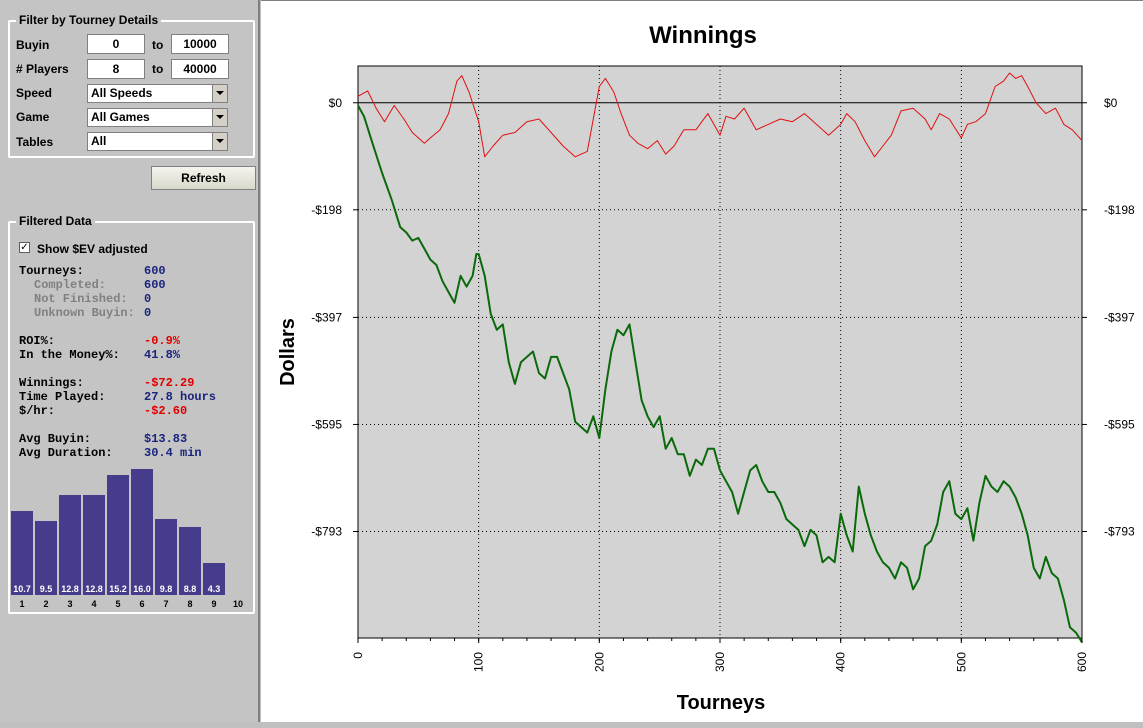  Describe the element at coordinates (155, 285) in the screenshot. I see `completed-value: 600` at that location.